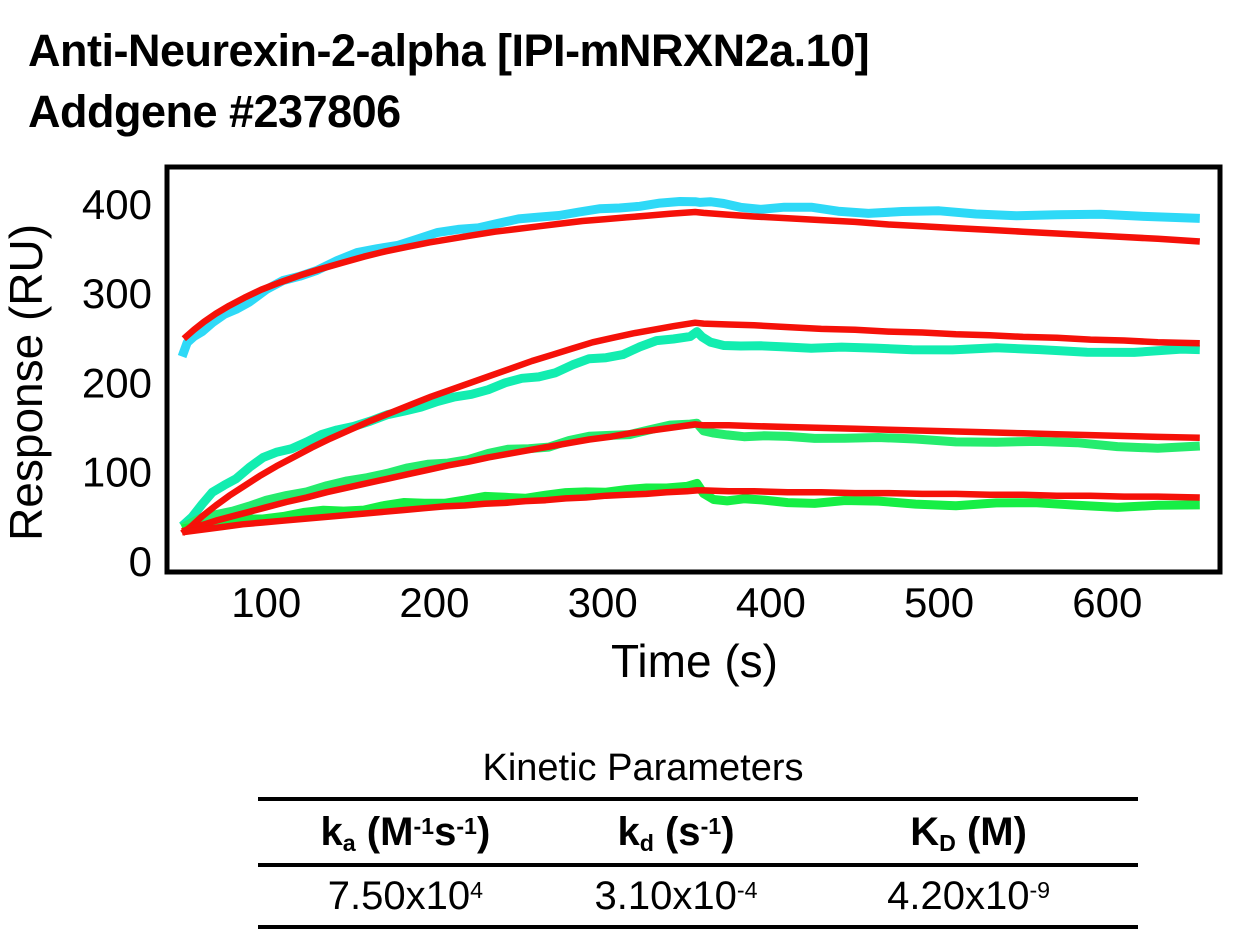 The image size is (1241, 952). I want to click on table-value-row: 7.50x104 3.10x10-4 4.20x10-9, so click(698, 898).